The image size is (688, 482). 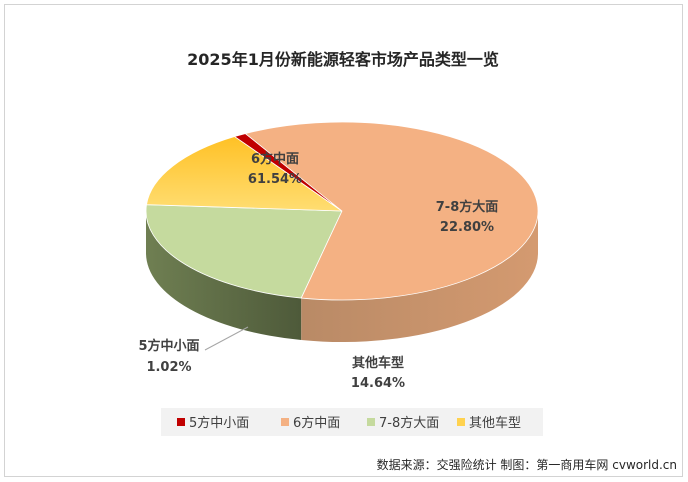 What do you see at coordinates (352, 422) in the screenshot?
I see `legend-box` at bounding box center [352, 422].